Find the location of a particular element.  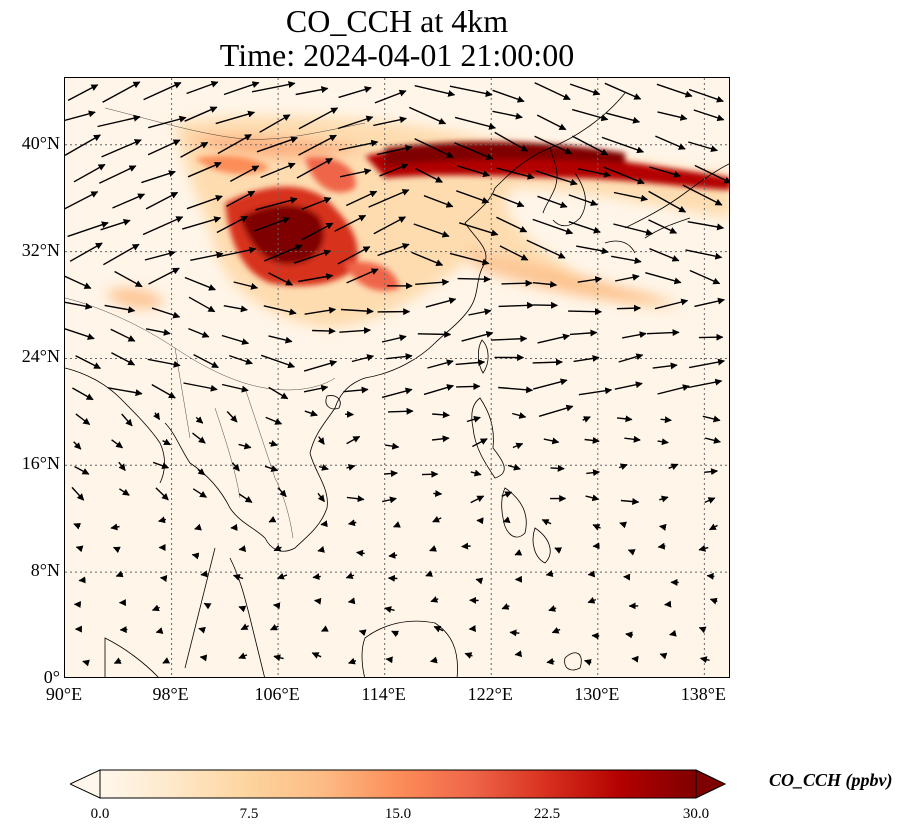

y-tick-label: 32°N is located at coordinates (40, 249).